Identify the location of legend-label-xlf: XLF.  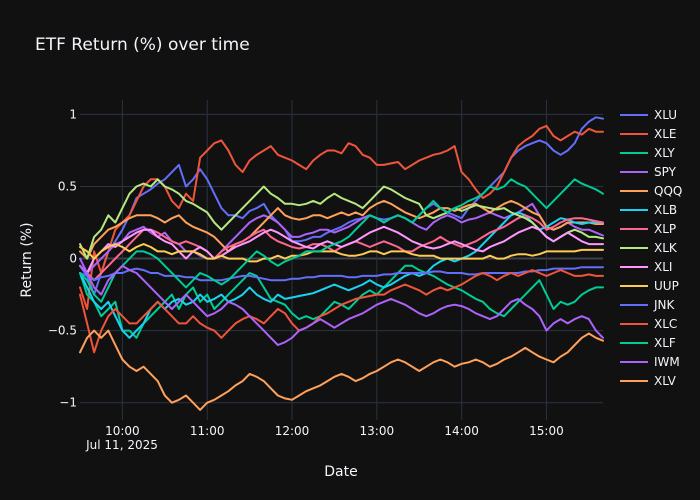
(665, 343).